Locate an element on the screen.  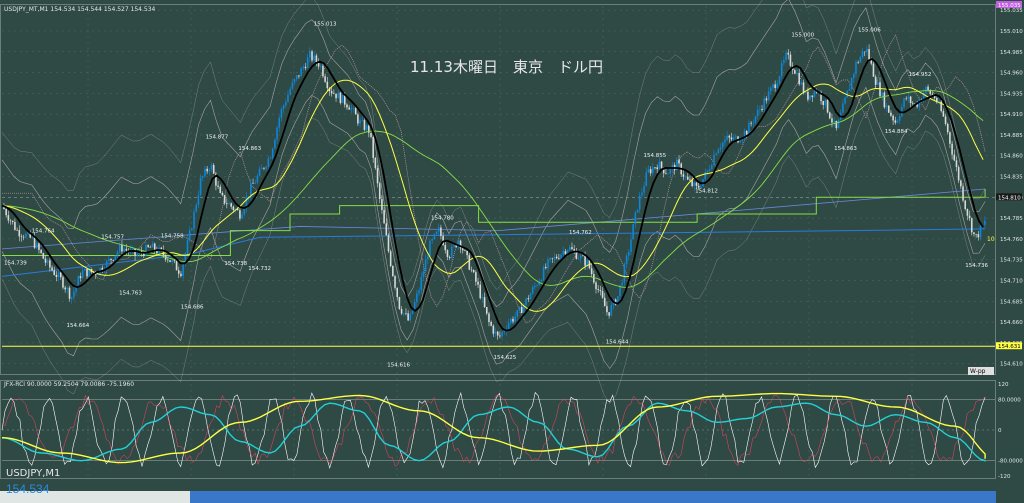
price-tag-low is located at coordinates (1009, 346).